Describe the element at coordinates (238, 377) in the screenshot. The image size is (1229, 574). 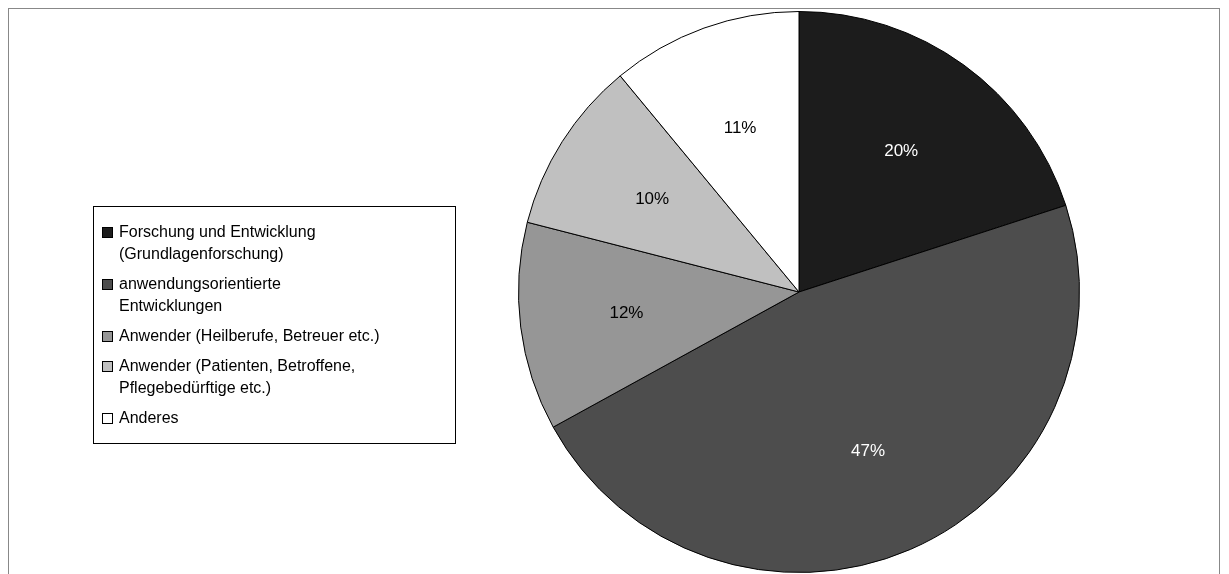
I see `legend-label: Anwender (Patienten, Betroffene, Pflegebedürftige etc.)` at that location.